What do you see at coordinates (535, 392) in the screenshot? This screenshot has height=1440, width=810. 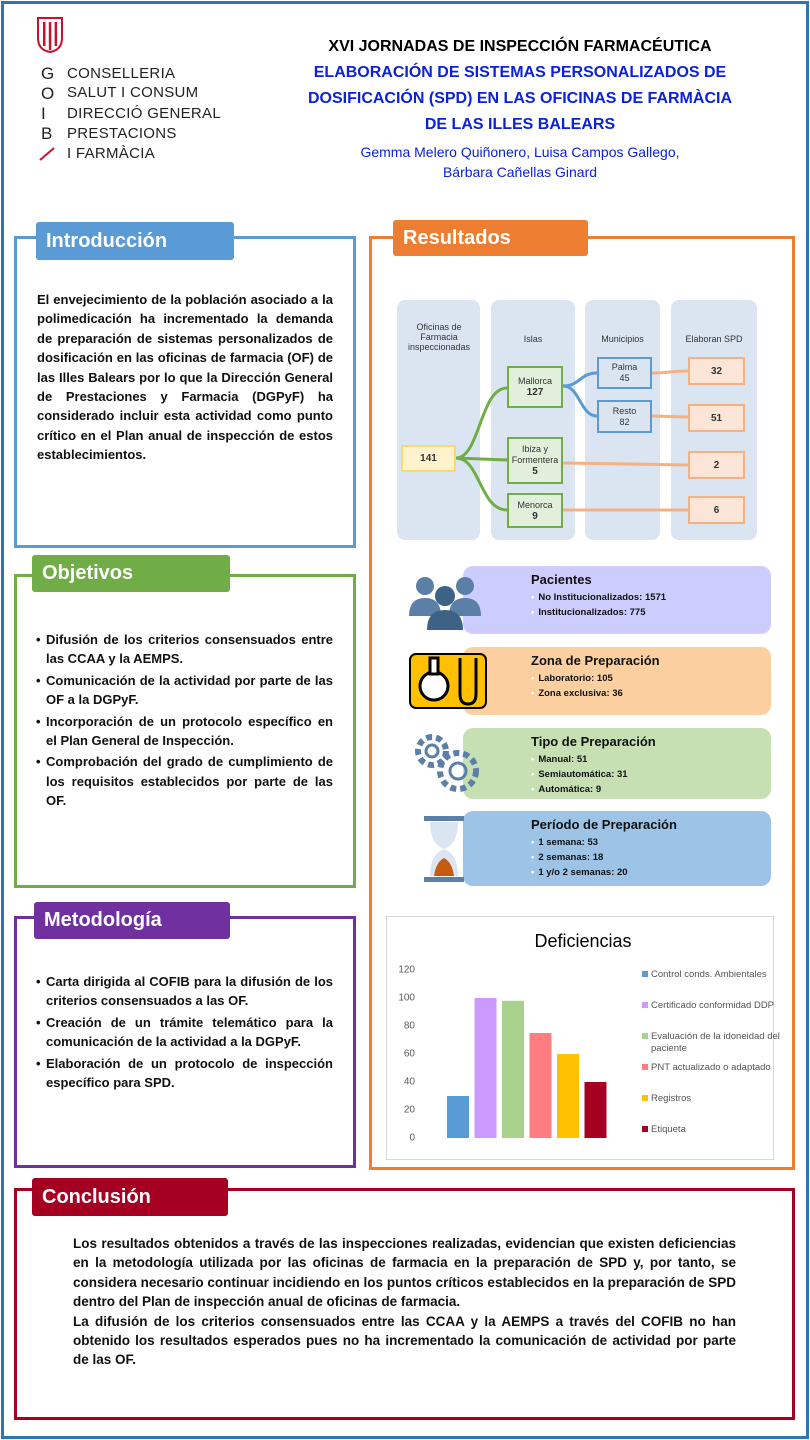 I see `node-value: 127` at bounding box center [535, 392].